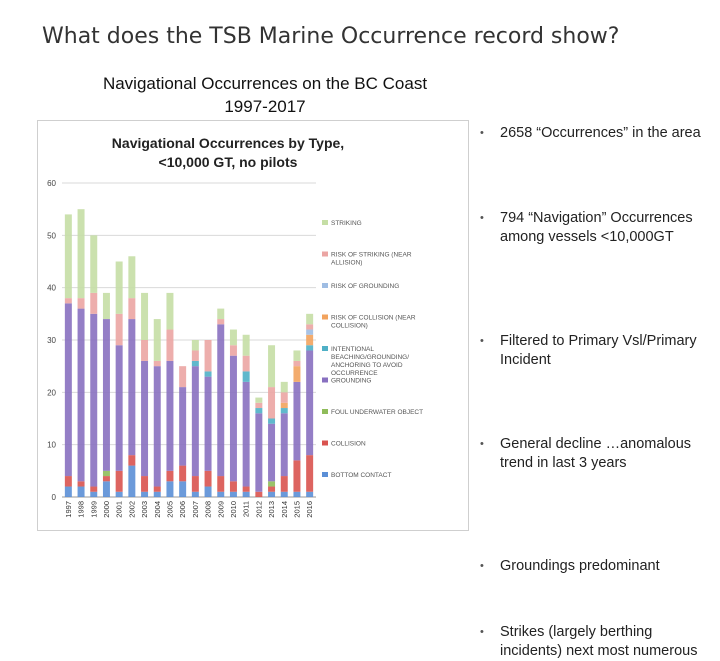 The height and width of the screenshot is (661, 720). Describe the element at coordinates (54, 497) in the screenshot. I see `y-tick-label: 0` at that location.